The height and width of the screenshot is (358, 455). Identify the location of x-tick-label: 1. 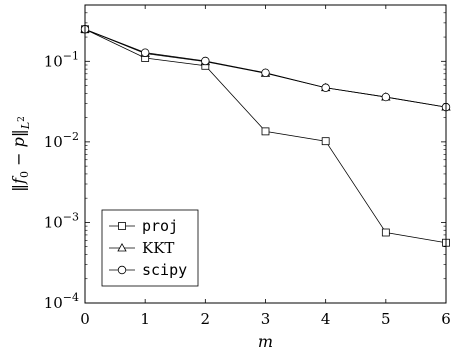
(145, 319).